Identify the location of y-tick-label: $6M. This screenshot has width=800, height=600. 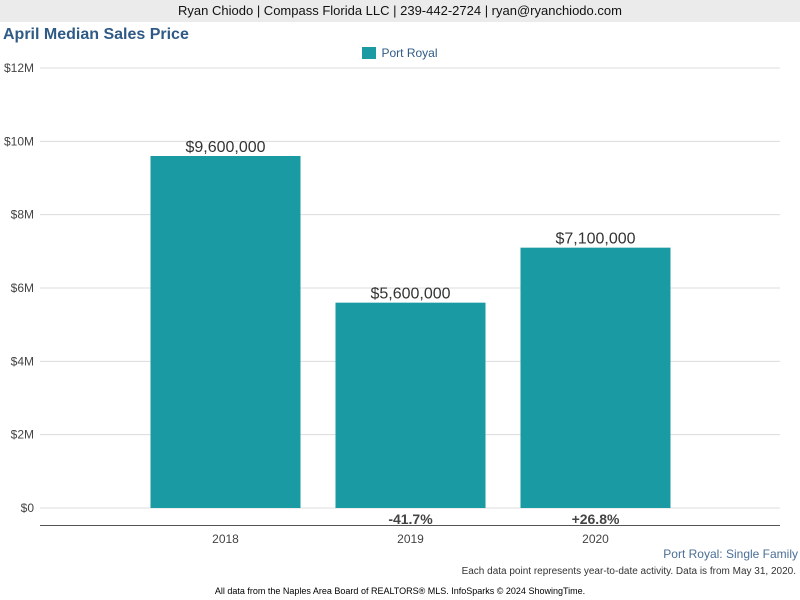
(22, 288).